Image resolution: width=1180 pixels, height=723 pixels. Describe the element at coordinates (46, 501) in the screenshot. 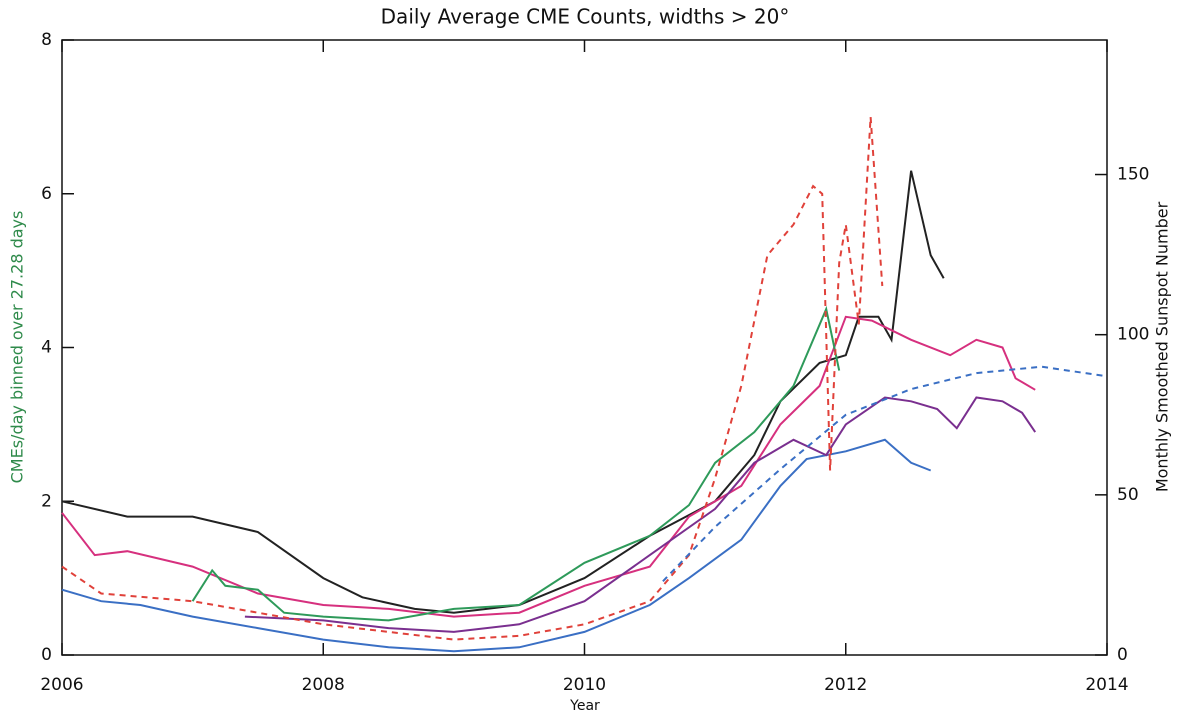

I see `y-tick-label: 2` at that location.